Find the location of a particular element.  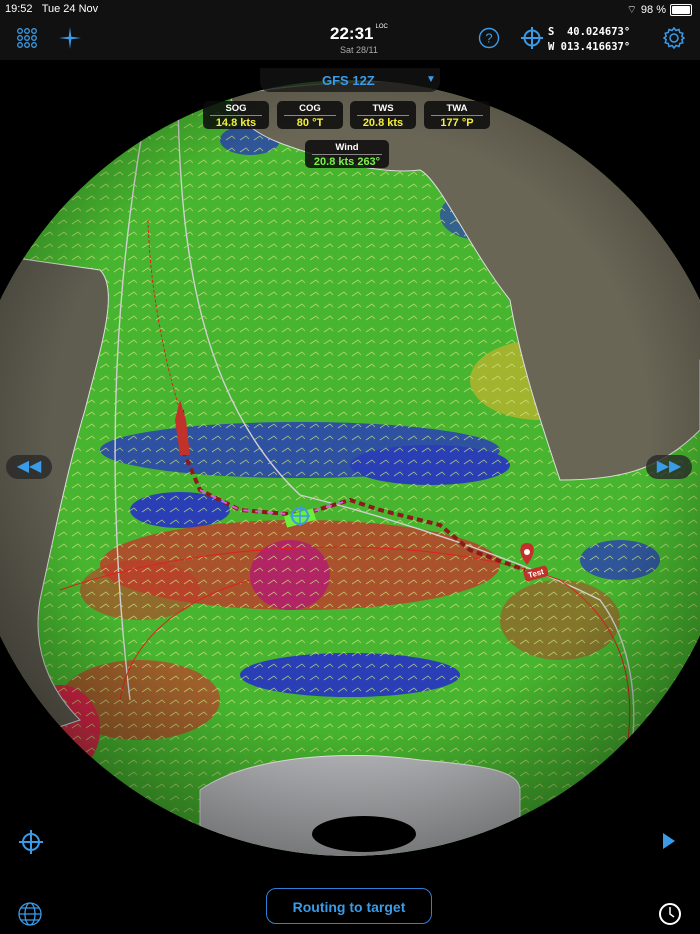

instrument-label: COG is located at coordinates (310, 109).